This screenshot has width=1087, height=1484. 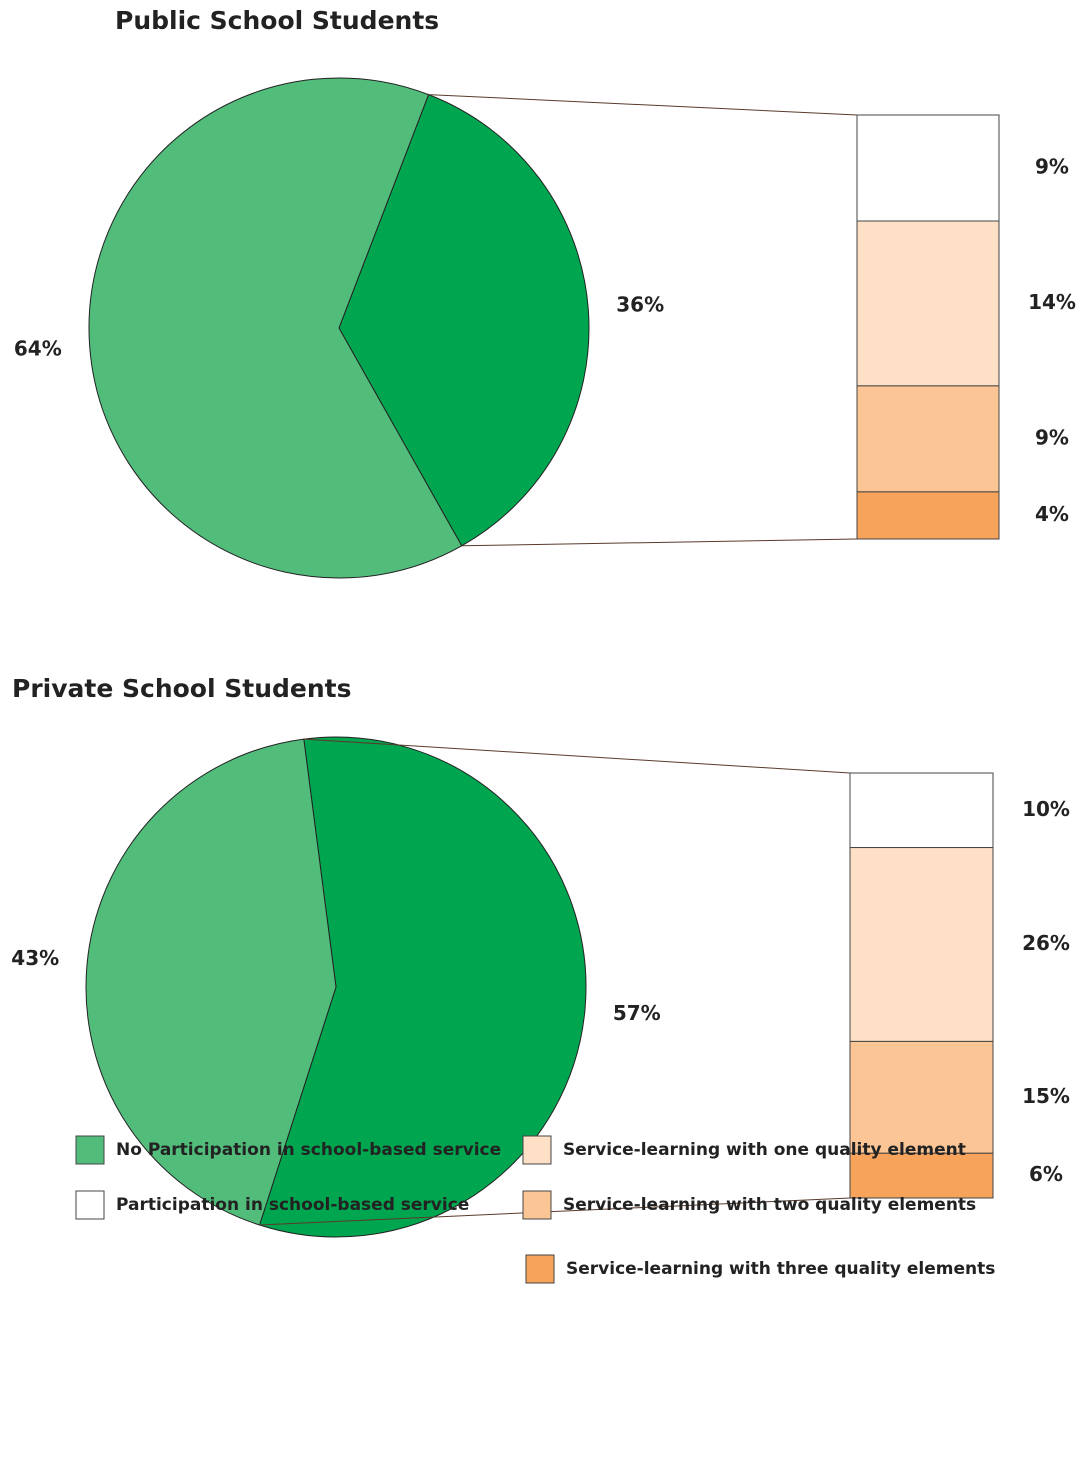 I want to click on bar-label: 14%, so click(x=1052, y=302).